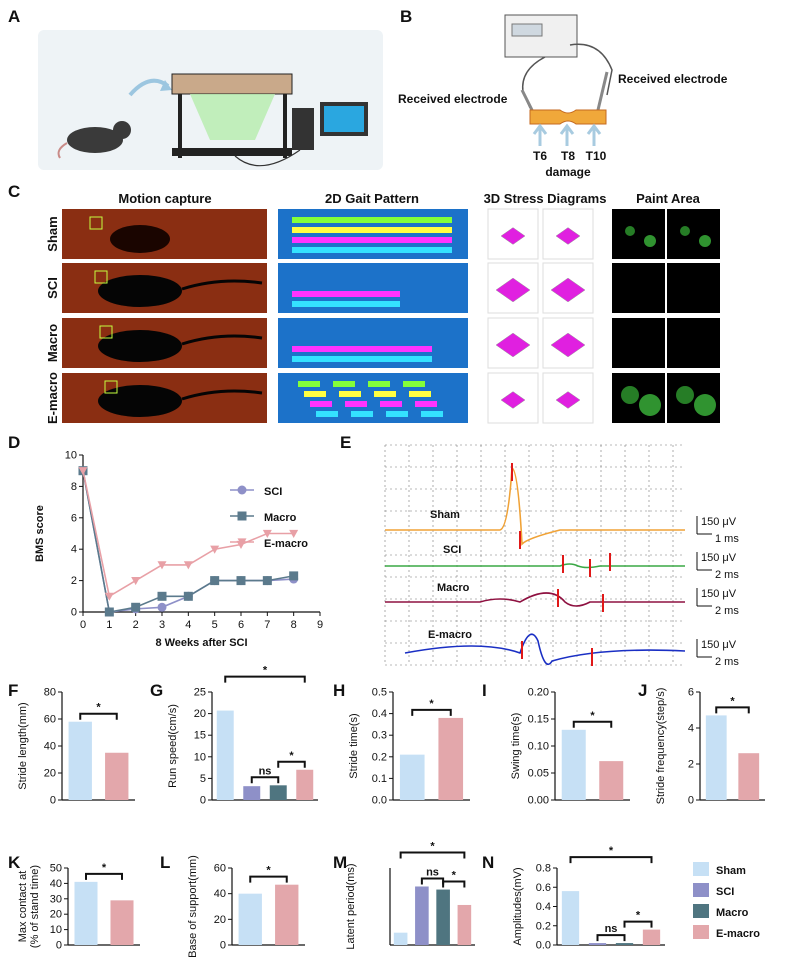 This screenshot has height=959, width=794. I want to click on mouse-tail, so click(222, 285).